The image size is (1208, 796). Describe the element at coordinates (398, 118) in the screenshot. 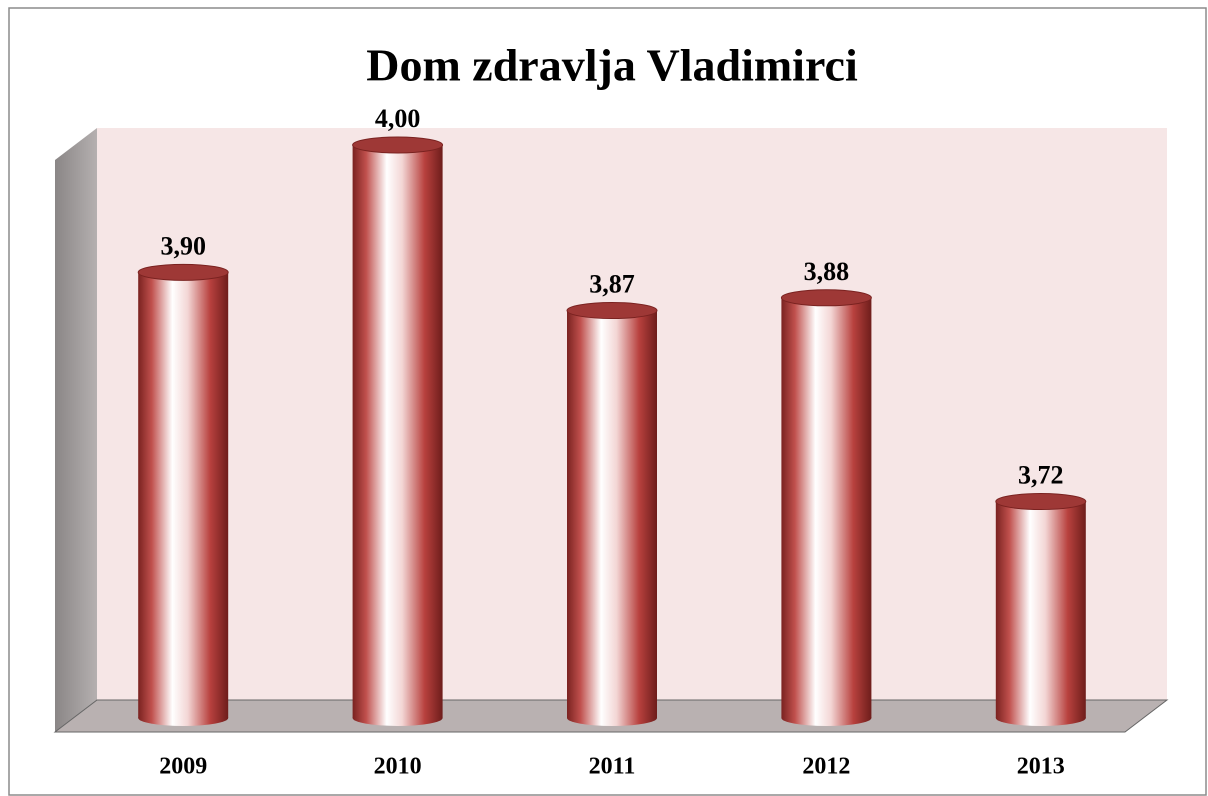

I see `data-label: 4,00` at that location.